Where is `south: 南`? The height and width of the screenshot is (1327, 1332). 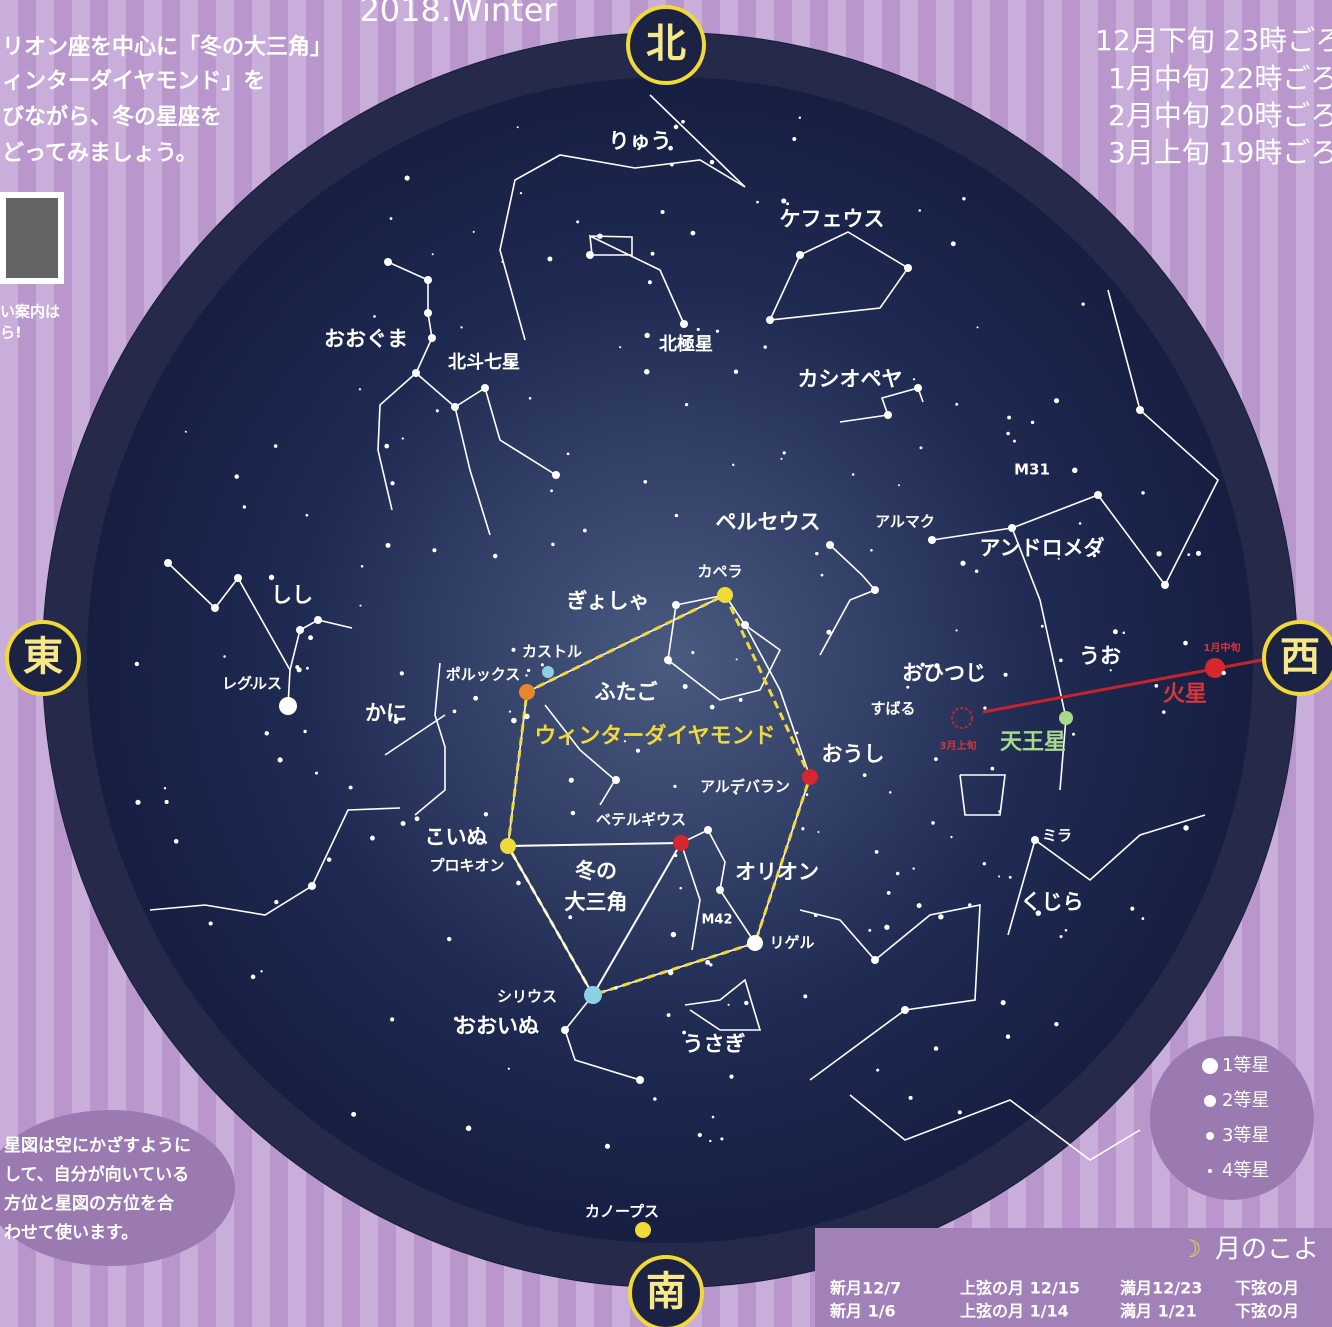 south: 南 is located at coordinates (666, 1292).